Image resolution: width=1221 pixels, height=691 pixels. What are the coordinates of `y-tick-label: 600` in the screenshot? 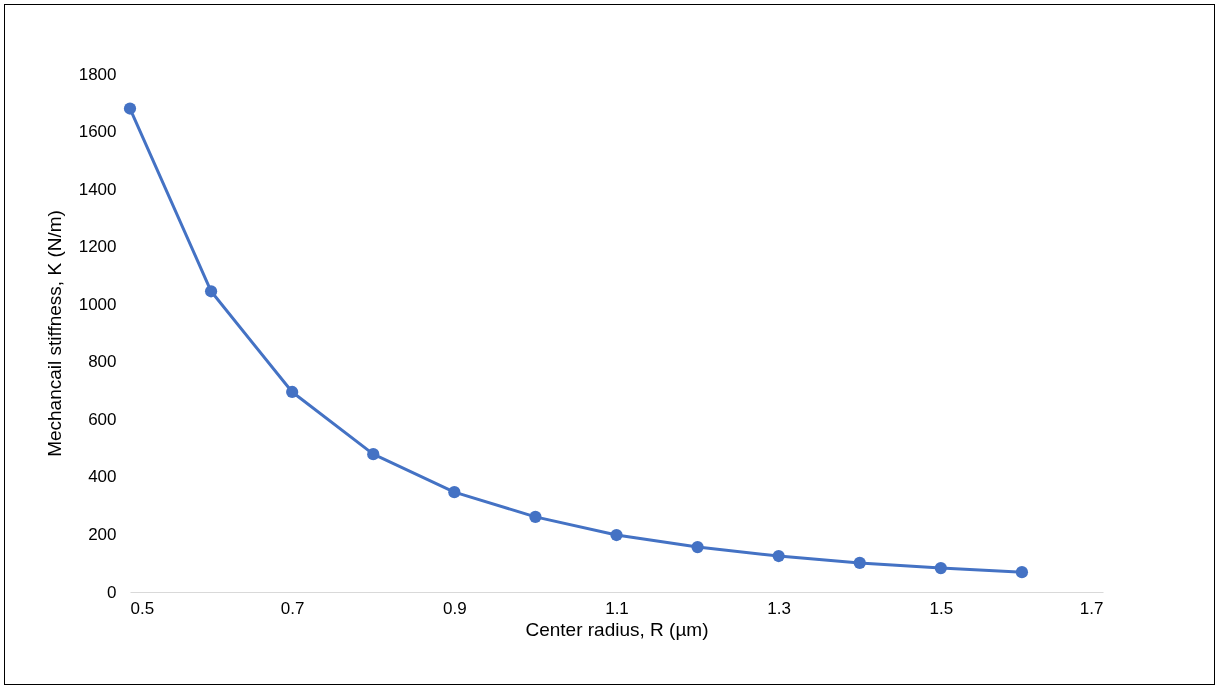 It's located at (102, 419).